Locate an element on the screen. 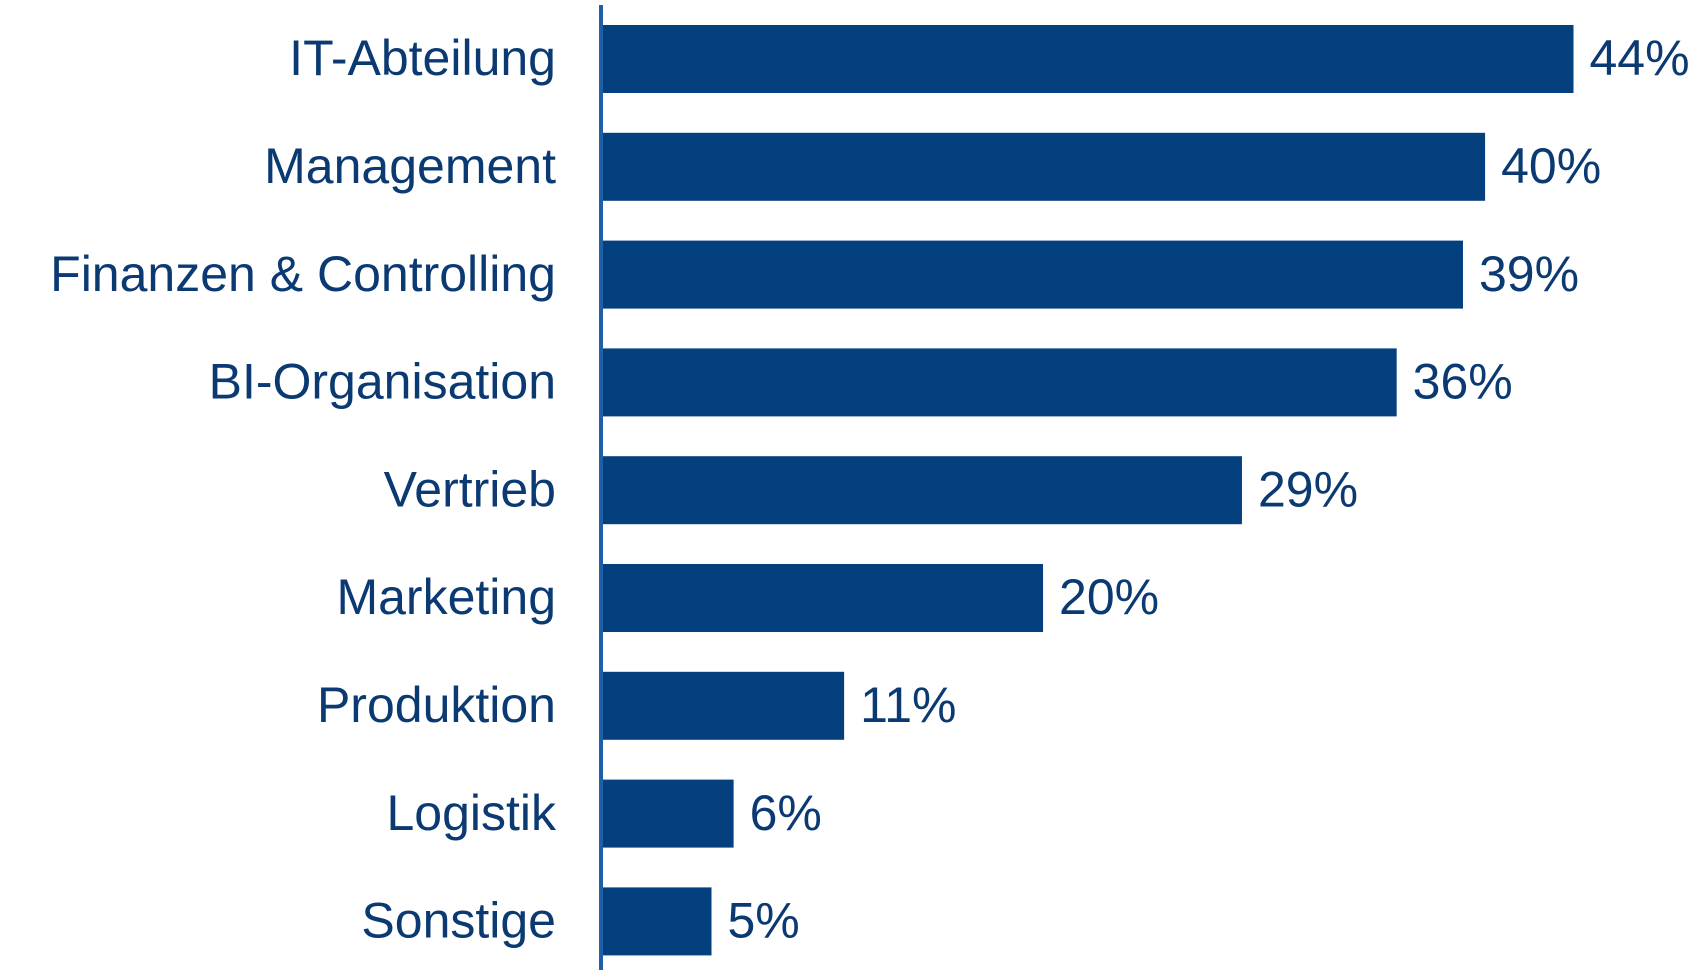 Image resolution: width=1695 pixels, height=970 pixels. y-tick-label: IT-Abteilung is located at coordinates (422, 58).